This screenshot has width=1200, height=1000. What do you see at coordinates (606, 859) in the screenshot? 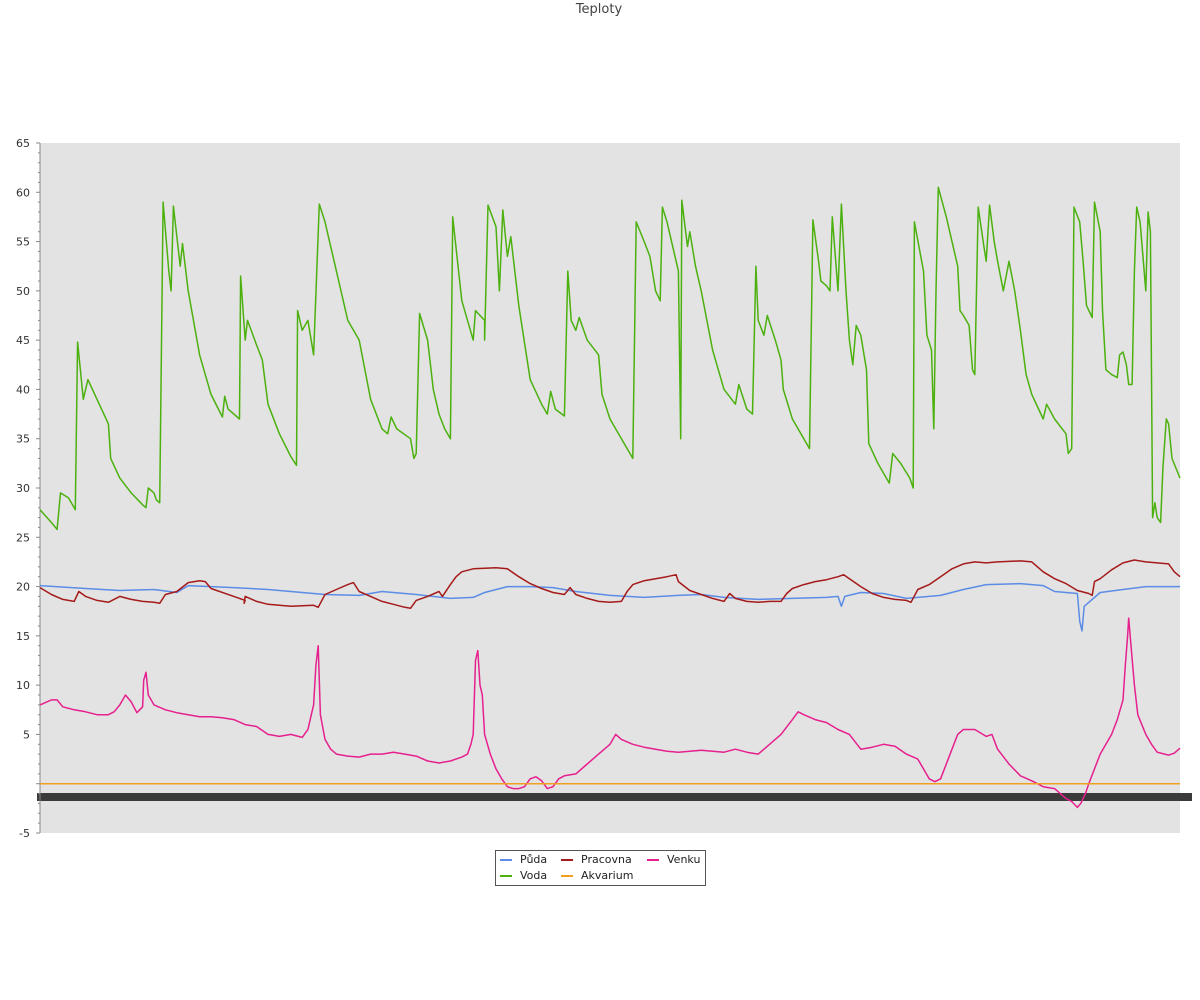
I see `legend-label-pracovna: Pracovna` at bounding box center [606, 859].